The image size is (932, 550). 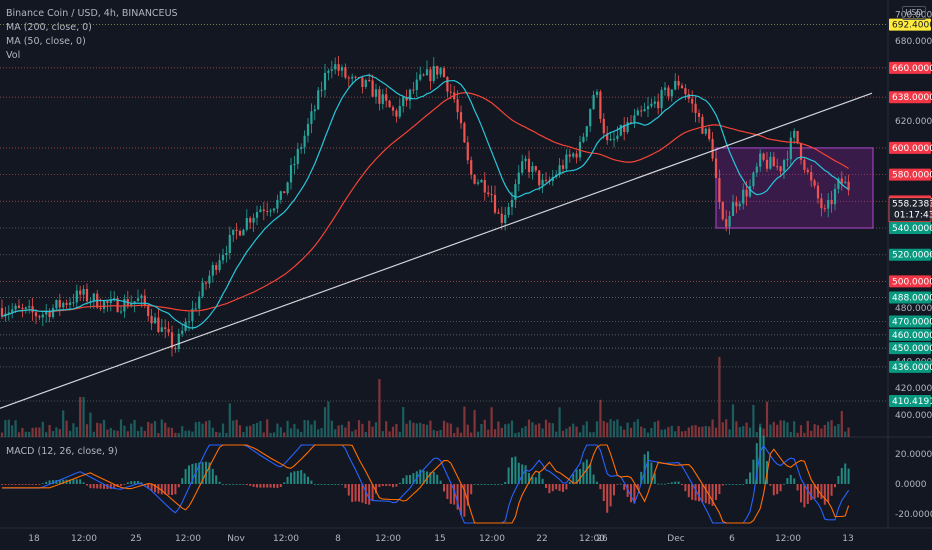 What do you see at coordinates (62, 451) in the screenshot?
I see `macd-legend: MACD (12, 26, close, 9)` at bounding box center [62, 451].